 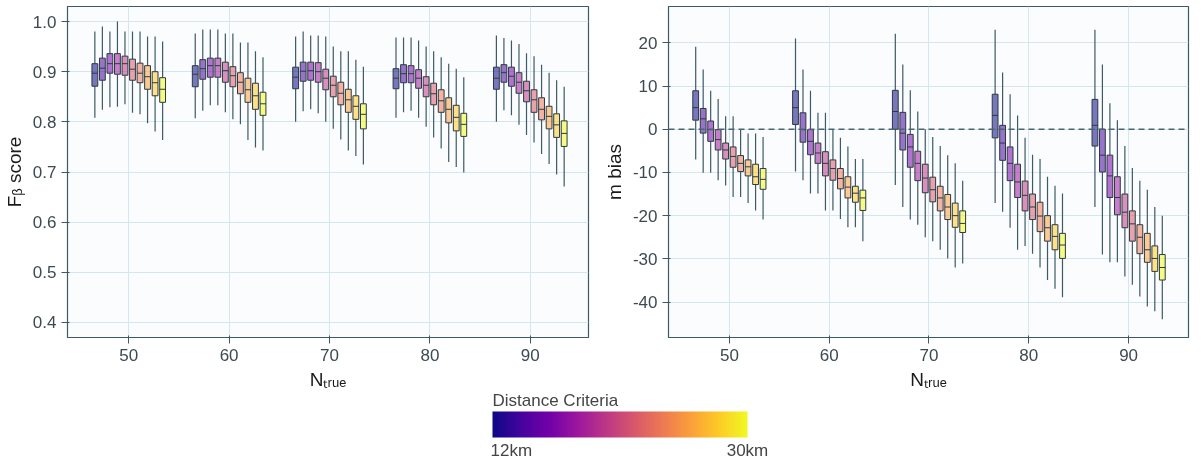 What do you see at coordinates (44, 22) in the screenshot?
I see `y-tick-label: 1.0` at bounding box center [44, 22].